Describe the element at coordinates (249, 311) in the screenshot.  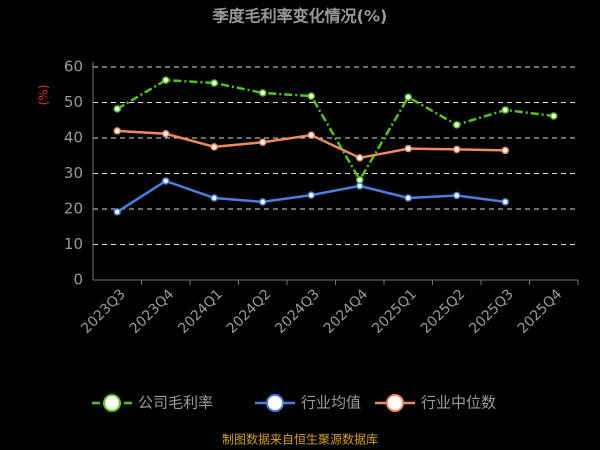
I see `x-tick-label: 2024Q2` at that location.